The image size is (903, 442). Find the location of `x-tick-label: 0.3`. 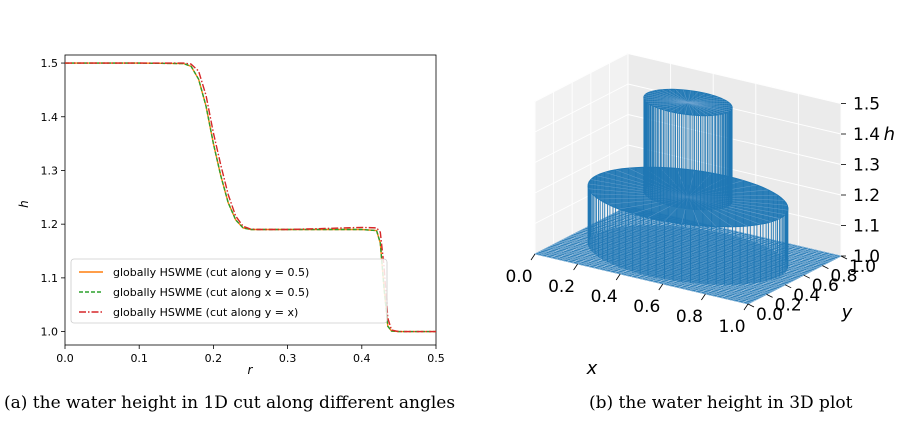

x-tick-label: 0.3 is located at coordinates (288, 358).